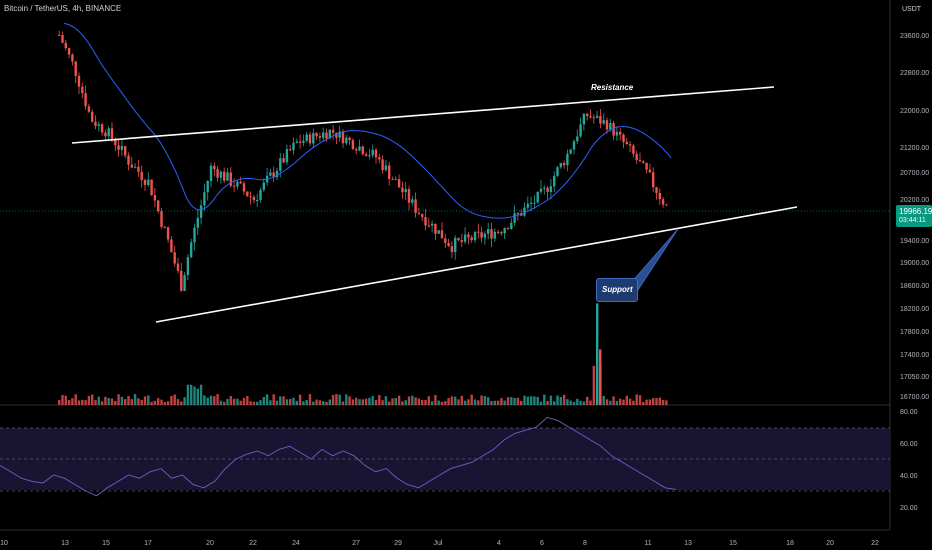 The width and height of the screenshot is (932, 550). Describe the element at coordinates (210, 543) in the screenshot. I see `date-axis-label: 20` at that location.